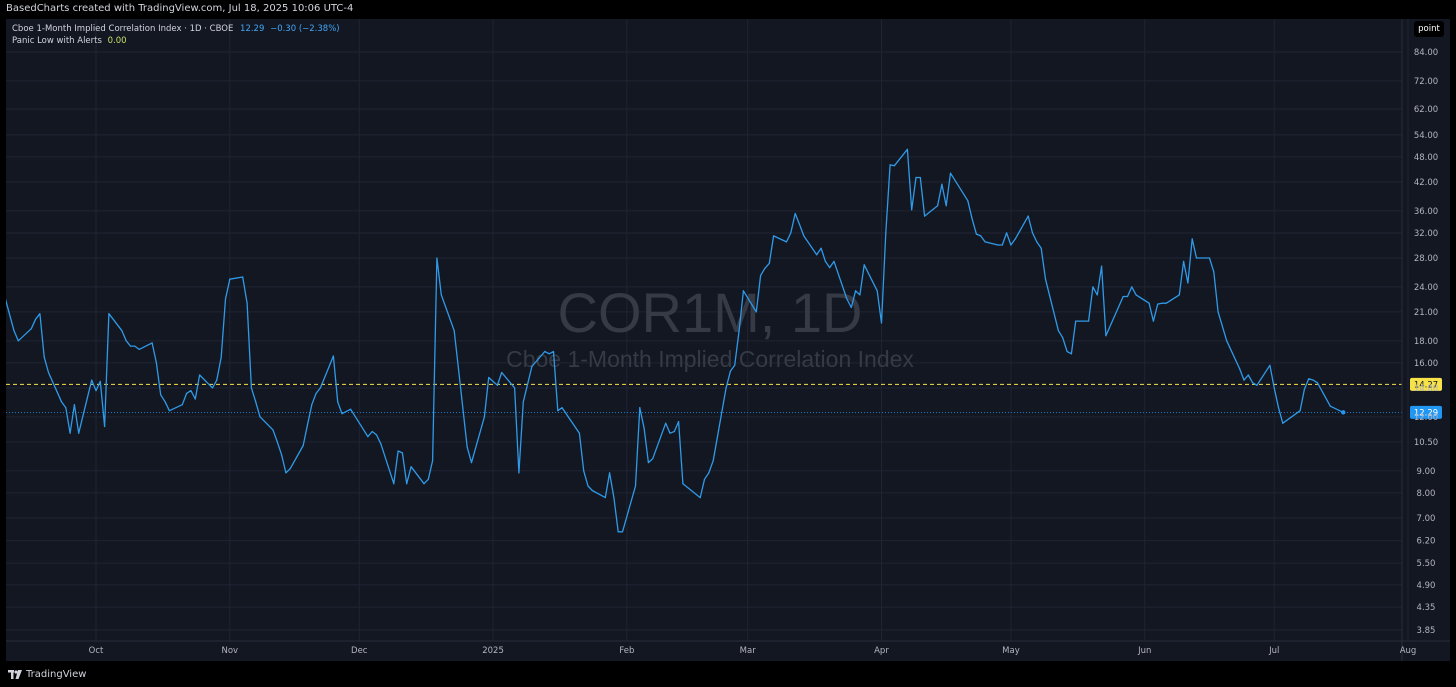 This screenshot has height=687, width=1456. I want to click on x-tick-label: Aug, so click(1408, 651).